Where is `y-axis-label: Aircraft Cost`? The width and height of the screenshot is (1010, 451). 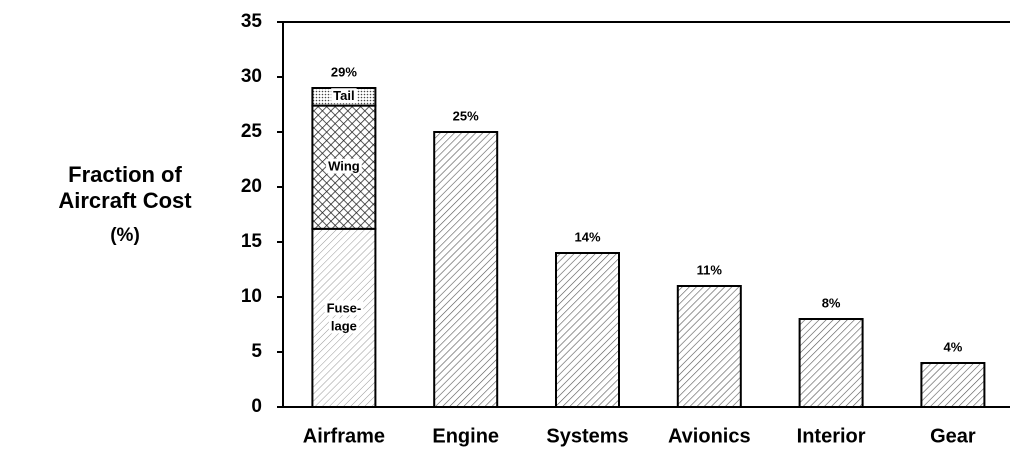 y-axis-label: Aircraft Cost is located at coordinates (125, 200).